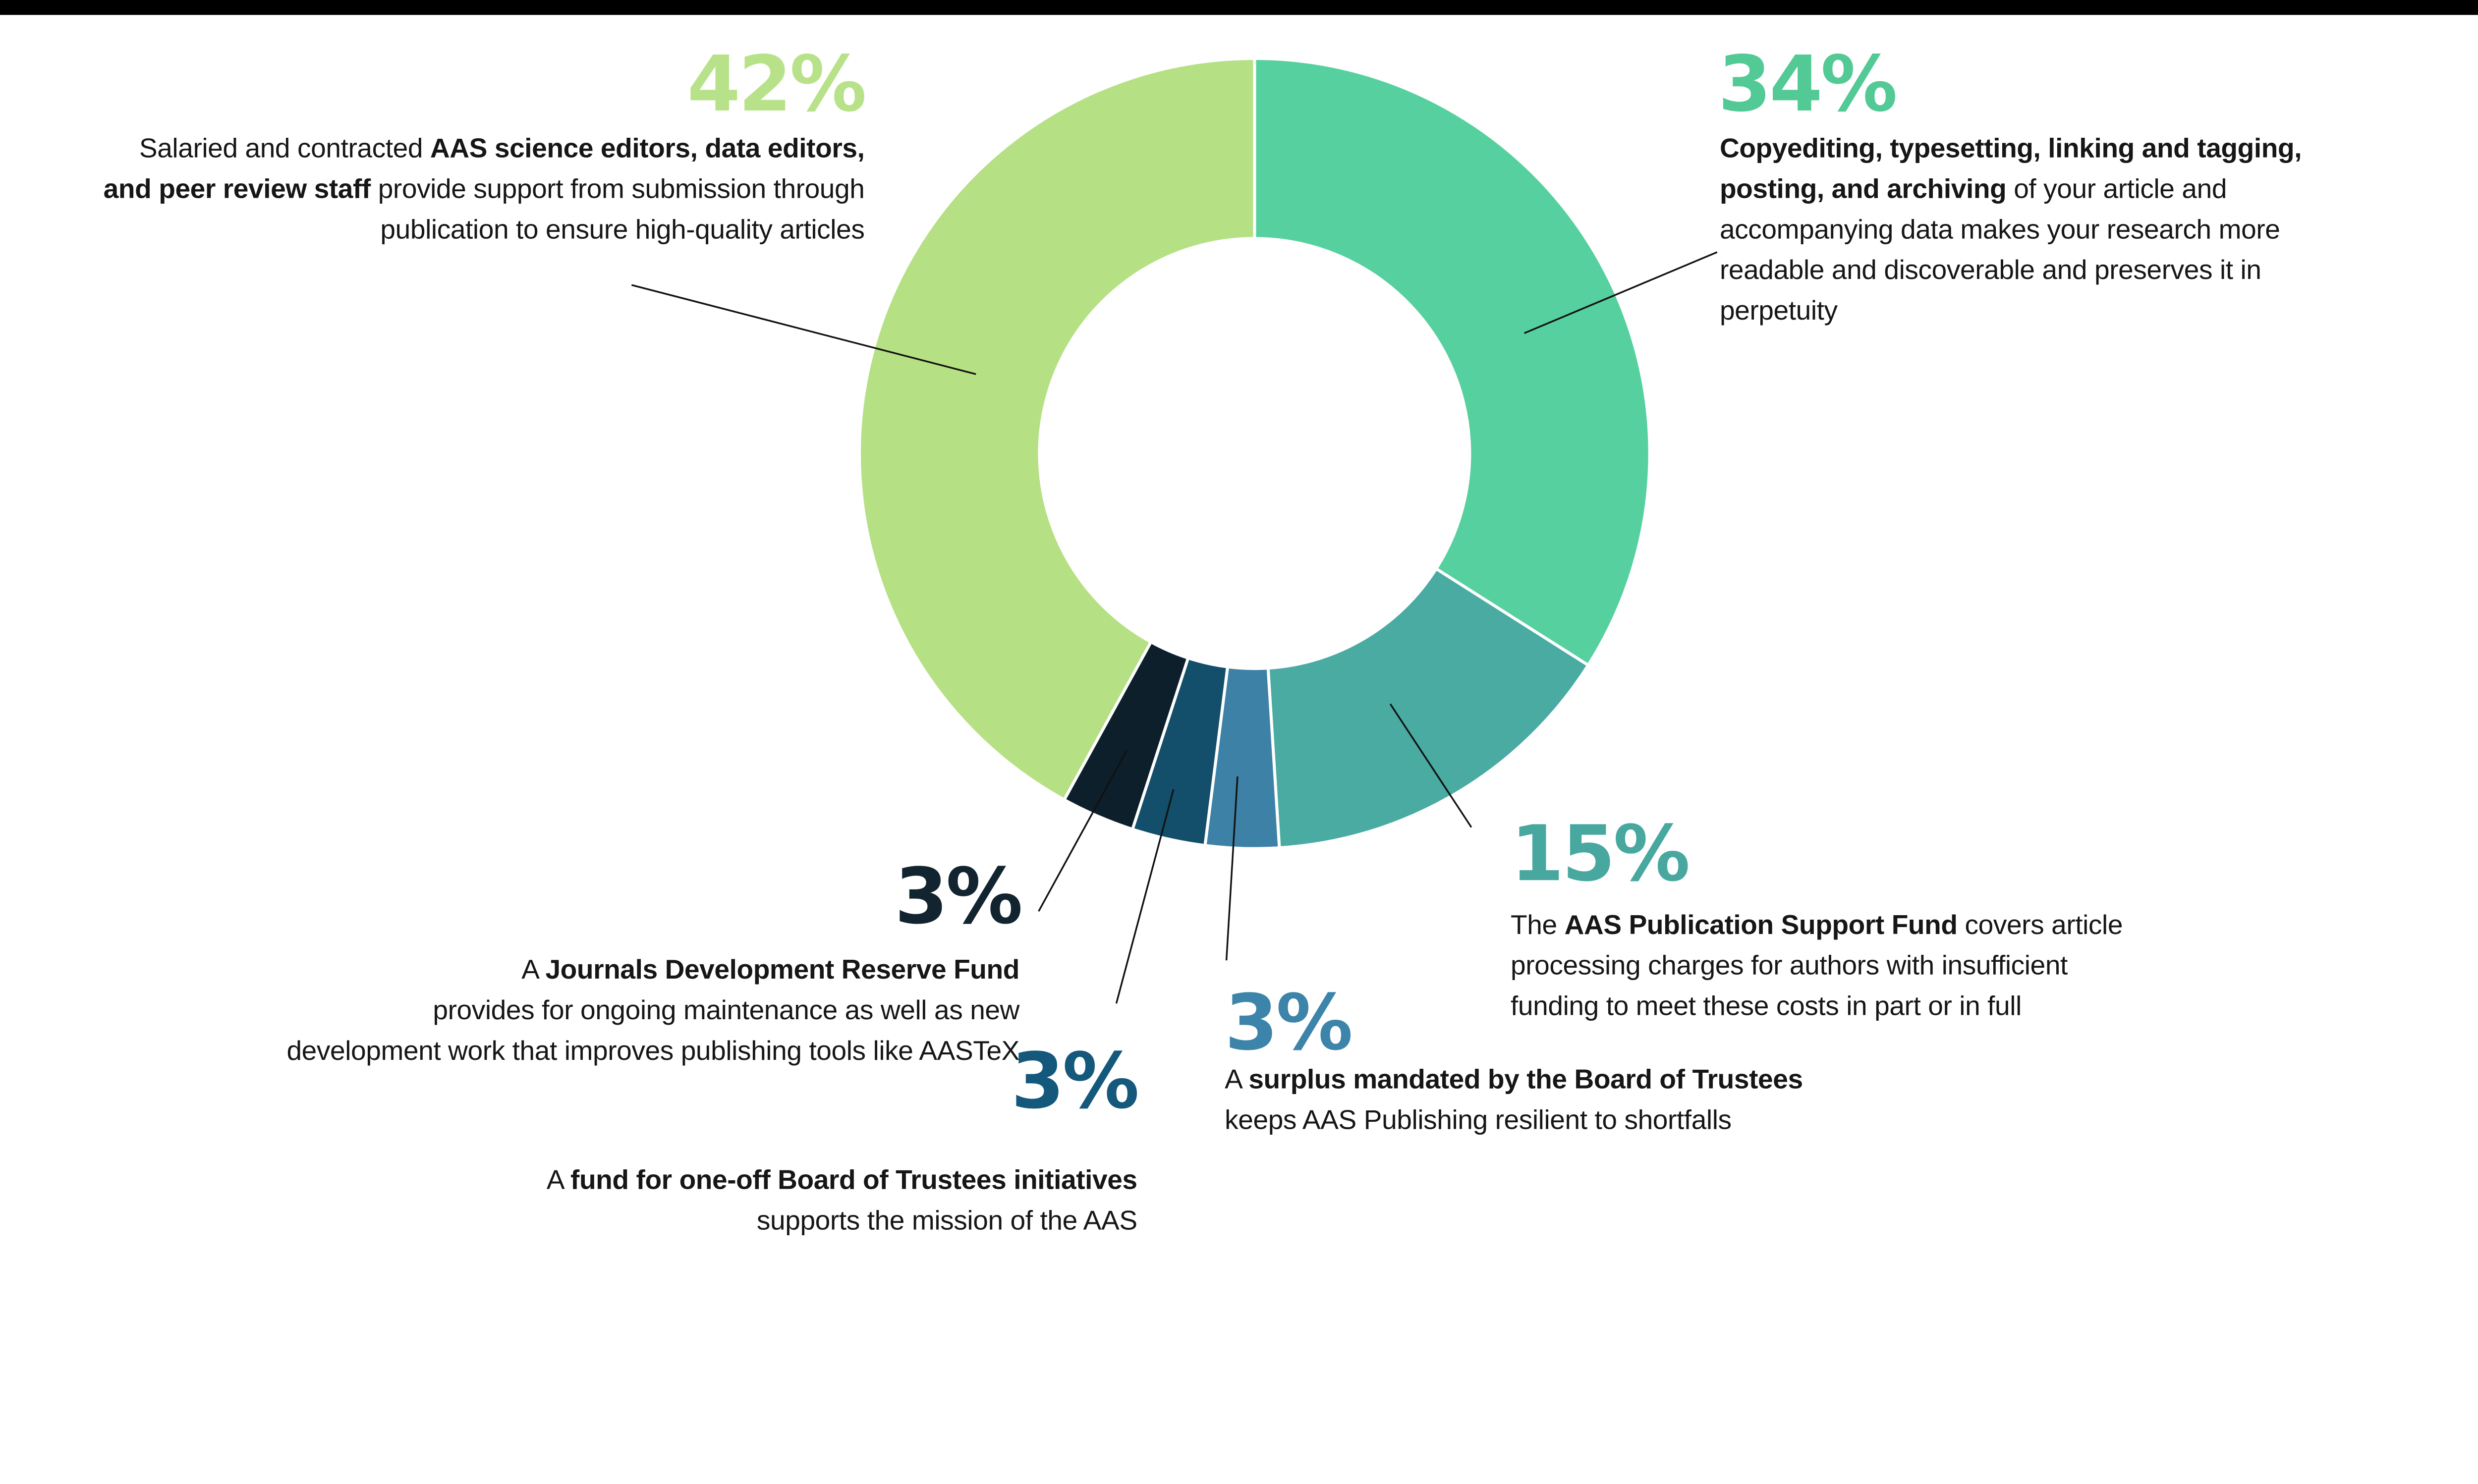 Image resolution: width=2478 pixels, height=1484 pixels. I want to click on percent-label-copyediting: 34%, so click(1808, 85).